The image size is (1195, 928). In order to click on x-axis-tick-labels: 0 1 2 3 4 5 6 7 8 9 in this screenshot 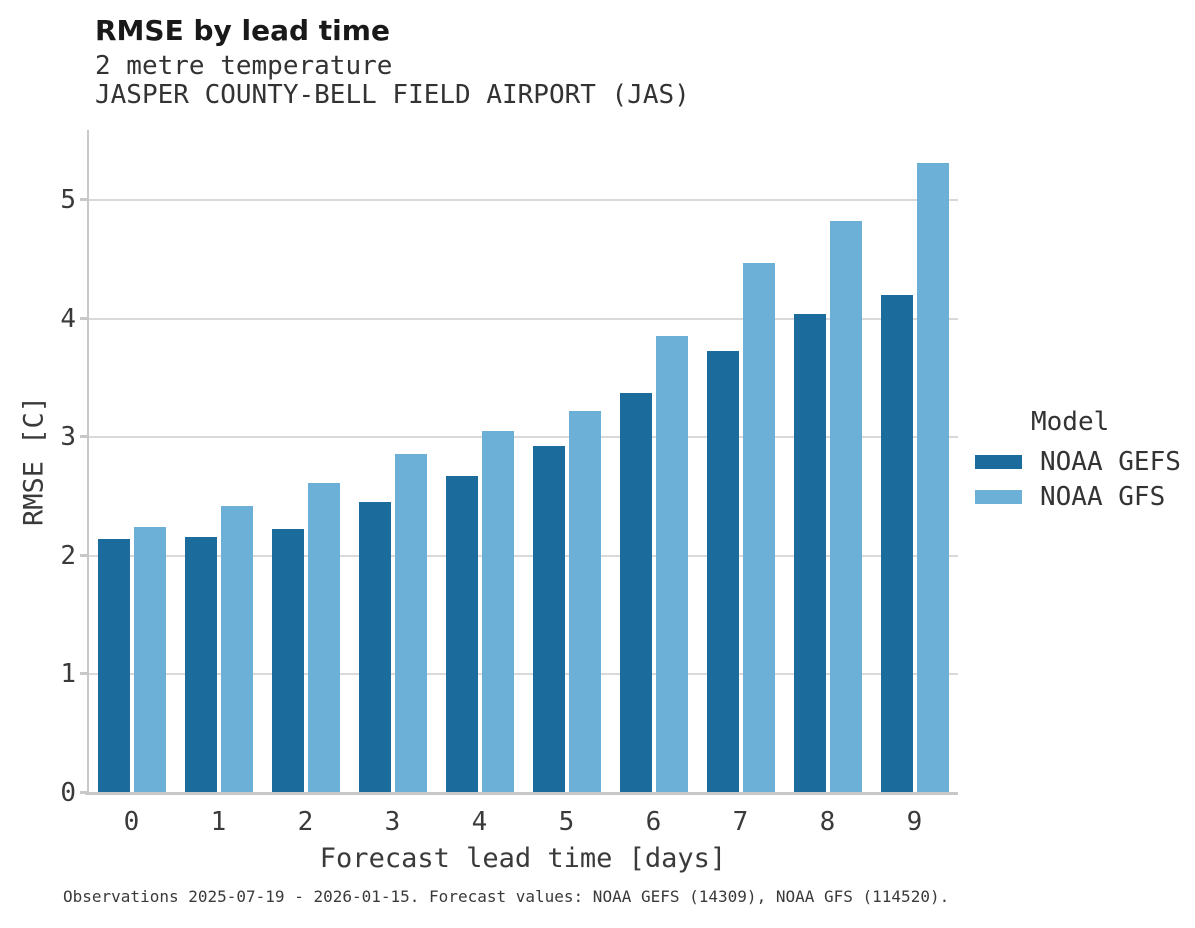, I will do `click(523, 822)`.